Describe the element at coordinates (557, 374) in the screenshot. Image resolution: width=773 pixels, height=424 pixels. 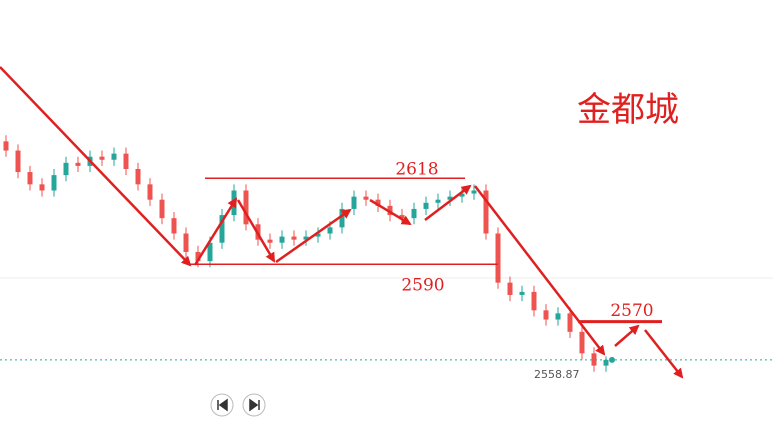
I see `last-price-label: 2558.87` at that location.